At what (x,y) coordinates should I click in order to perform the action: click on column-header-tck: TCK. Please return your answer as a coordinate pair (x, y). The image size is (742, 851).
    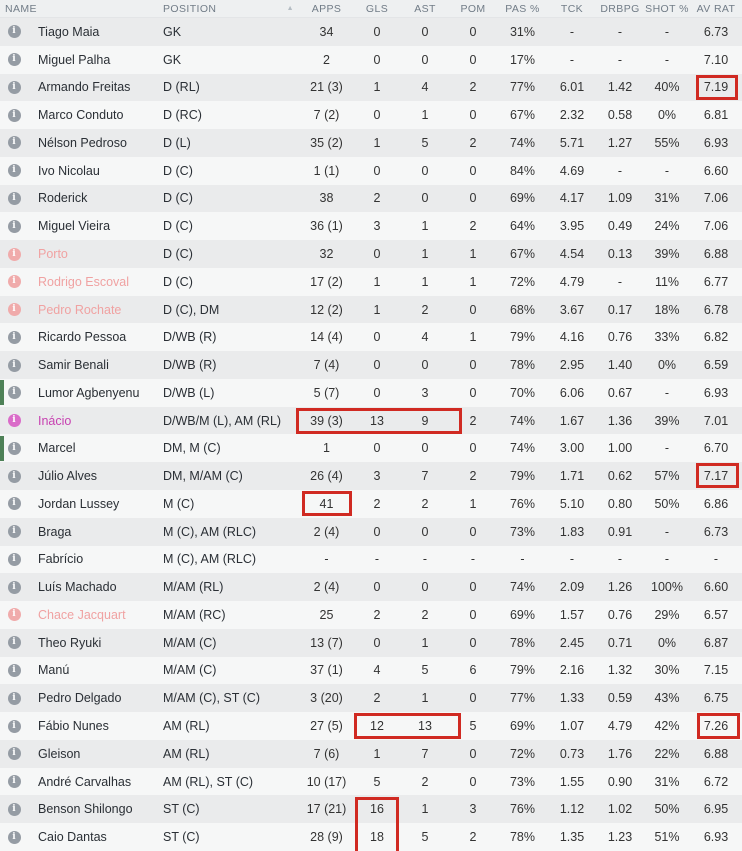
    Looking at the image, I should click on (572, 9).